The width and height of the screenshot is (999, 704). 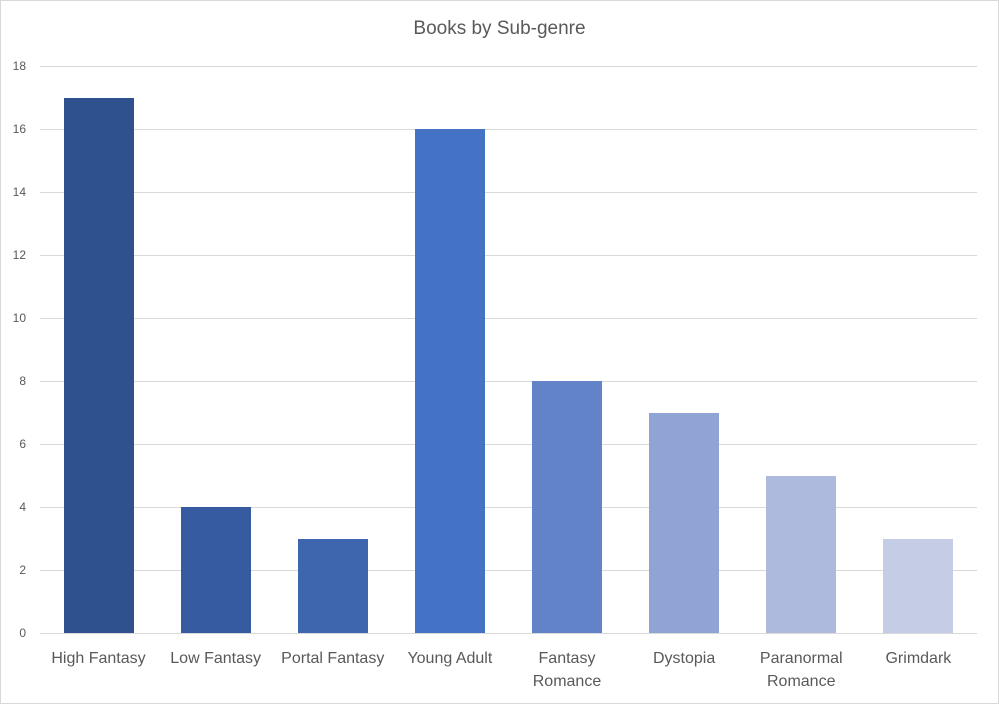 What do you see at coordinates (22, 507) in the screenshot?
I see `y-tick-label: 4` at bounding box center [22, 507].